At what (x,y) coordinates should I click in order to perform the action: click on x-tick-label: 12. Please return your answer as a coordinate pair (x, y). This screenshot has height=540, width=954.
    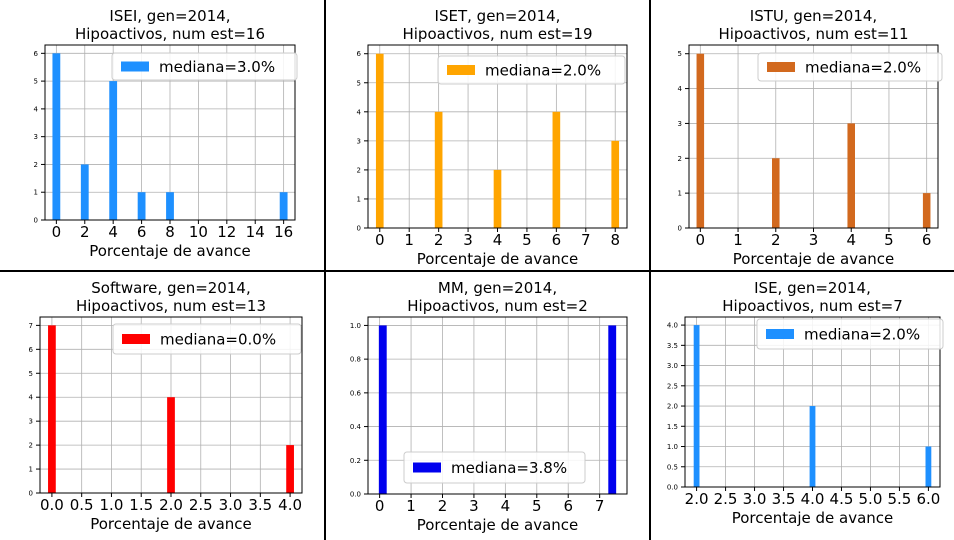
    Looking at the image, I should click on (226, 232).